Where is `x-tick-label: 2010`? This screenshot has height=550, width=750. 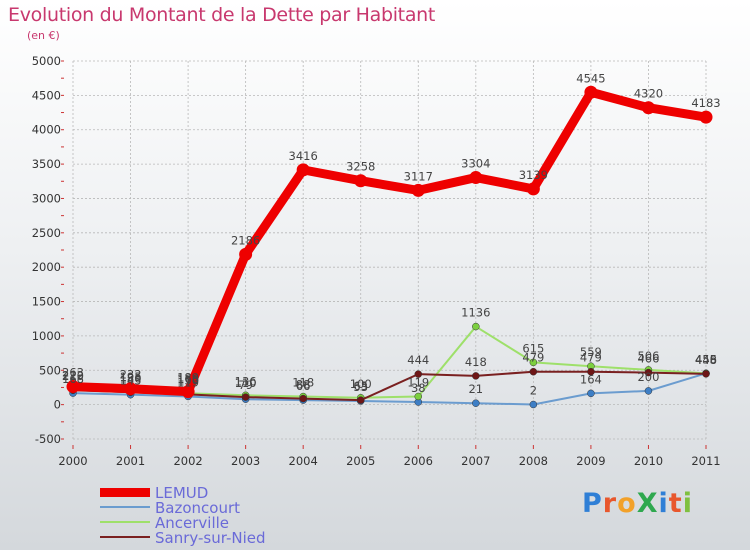 x-tick-label: 2010 is located at coordinates (648, 461).